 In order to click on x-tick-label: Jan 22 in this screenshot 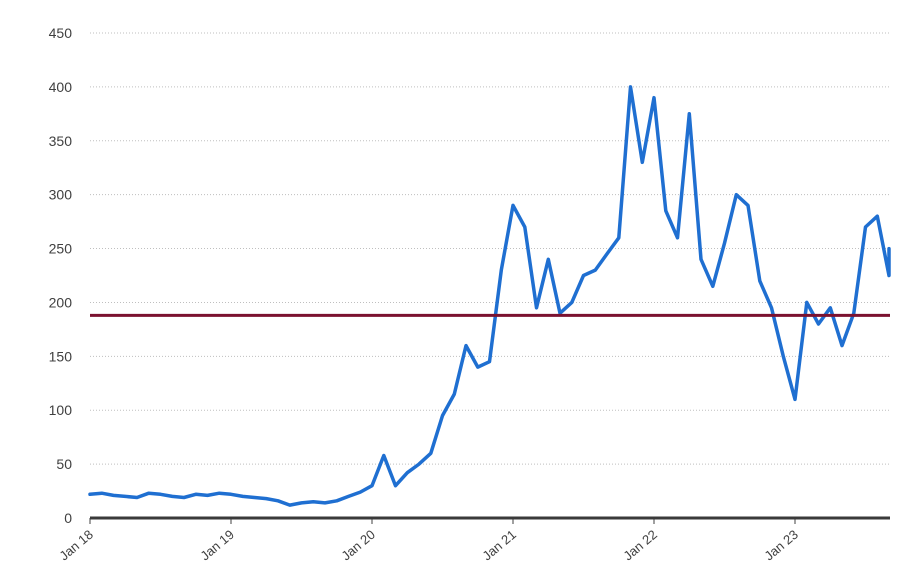, I will do `click(640, 545)`.